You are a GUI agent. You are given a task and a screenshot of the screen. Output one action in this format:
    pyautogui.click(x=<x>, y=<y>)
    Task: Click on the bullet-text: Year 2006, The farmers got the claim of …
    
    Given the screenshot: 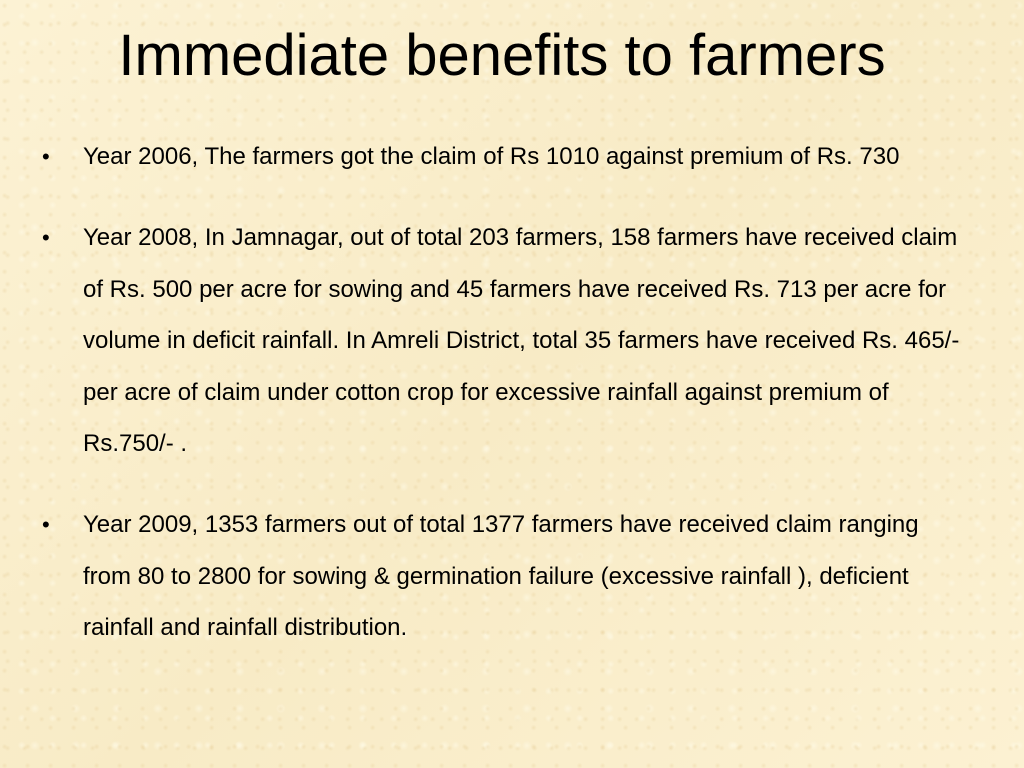 What is the action you would take?
    pyautogui.click(x=491, y=156)
    